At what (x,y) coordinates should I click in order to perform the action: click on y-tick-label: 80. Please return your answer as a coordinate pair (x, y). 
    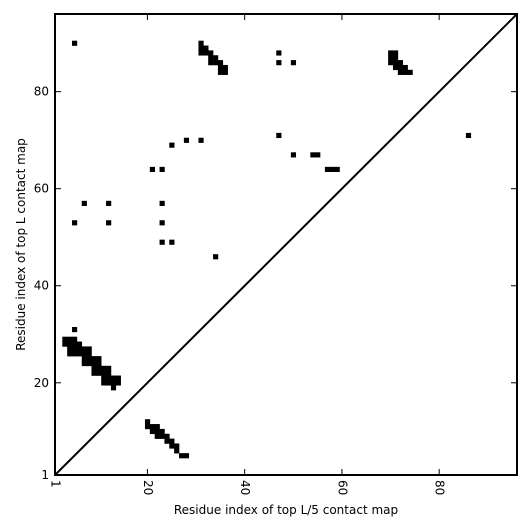
    Looking at the image, I should click on (41, 92).